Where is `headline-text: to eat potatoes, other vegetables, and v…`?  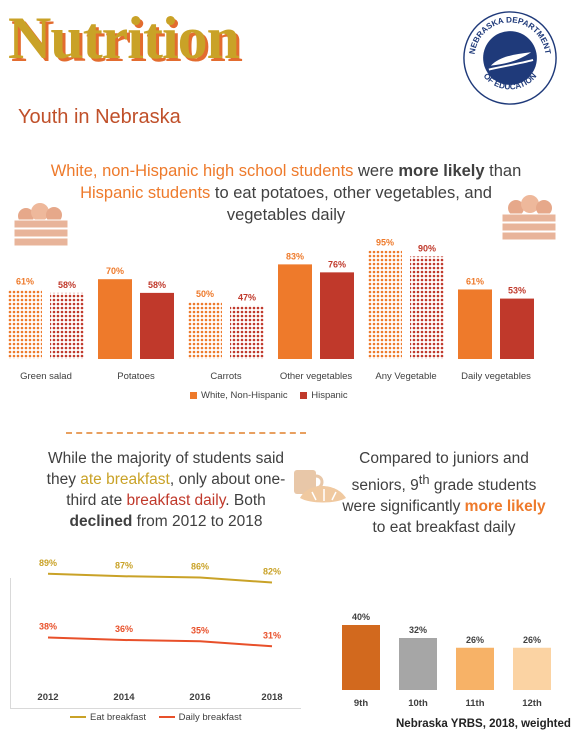 headline-text: to eat potatoes, other vegetables, and v… is located at coordinates (351, 204).